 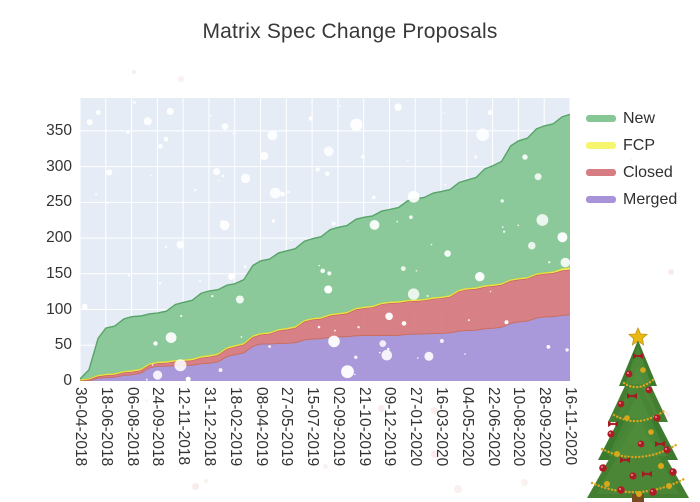 What do you see at coordinates (416, 427) in the screenshot?
I see `x-tick-label: 27-01-2020` at bounding box center [416, 427].